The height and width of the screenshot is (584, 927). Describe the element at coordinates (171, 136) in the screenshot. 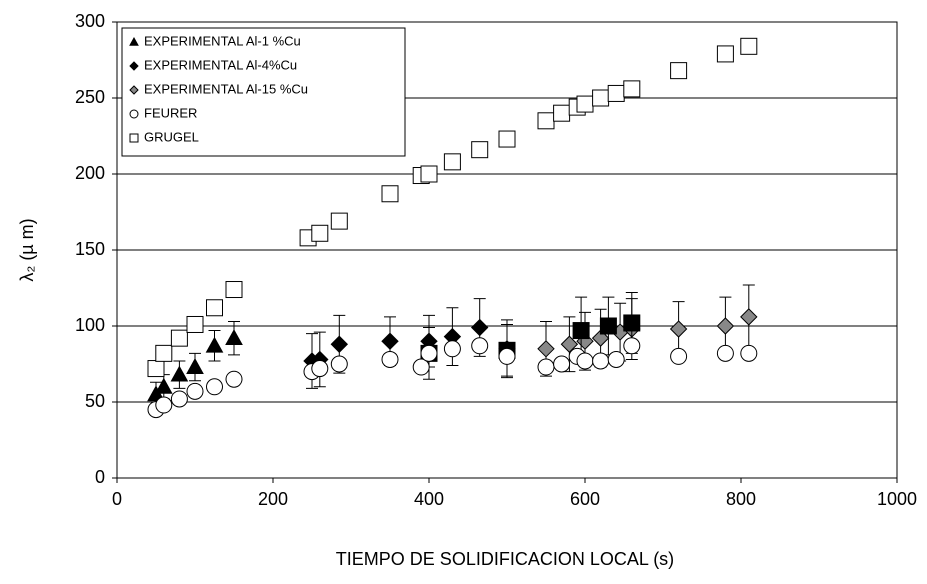

I see `legend-label: GRUGEL` at that location.